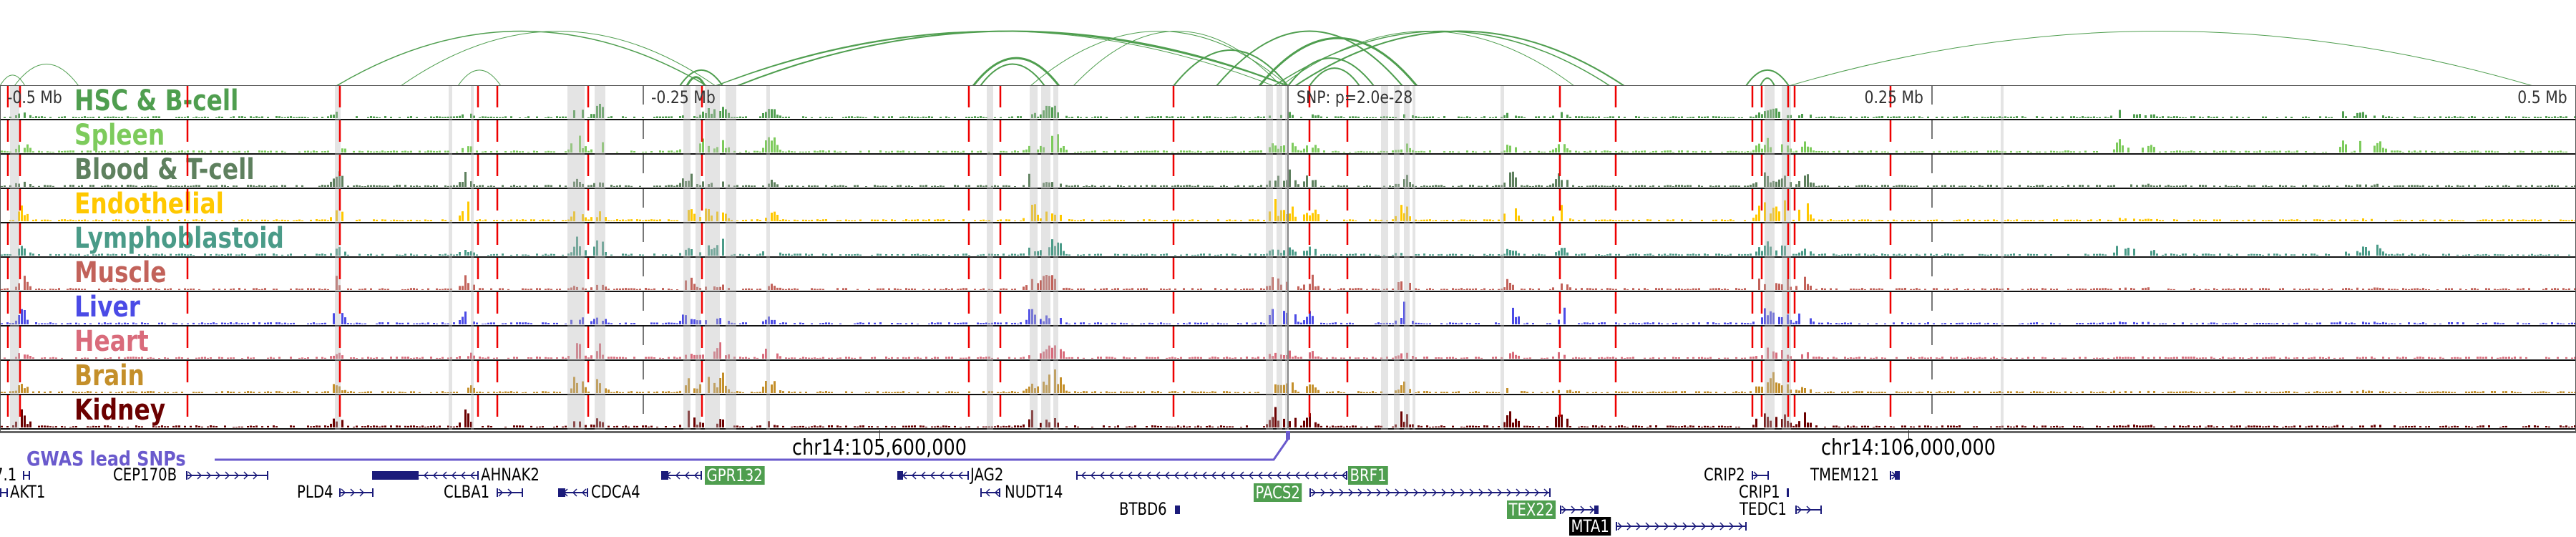 This screenshot has width=2576, height=537. Describe the element at coordinates (1368, 475) in the screenshot. I see `gene-label: BRF1` at that location.